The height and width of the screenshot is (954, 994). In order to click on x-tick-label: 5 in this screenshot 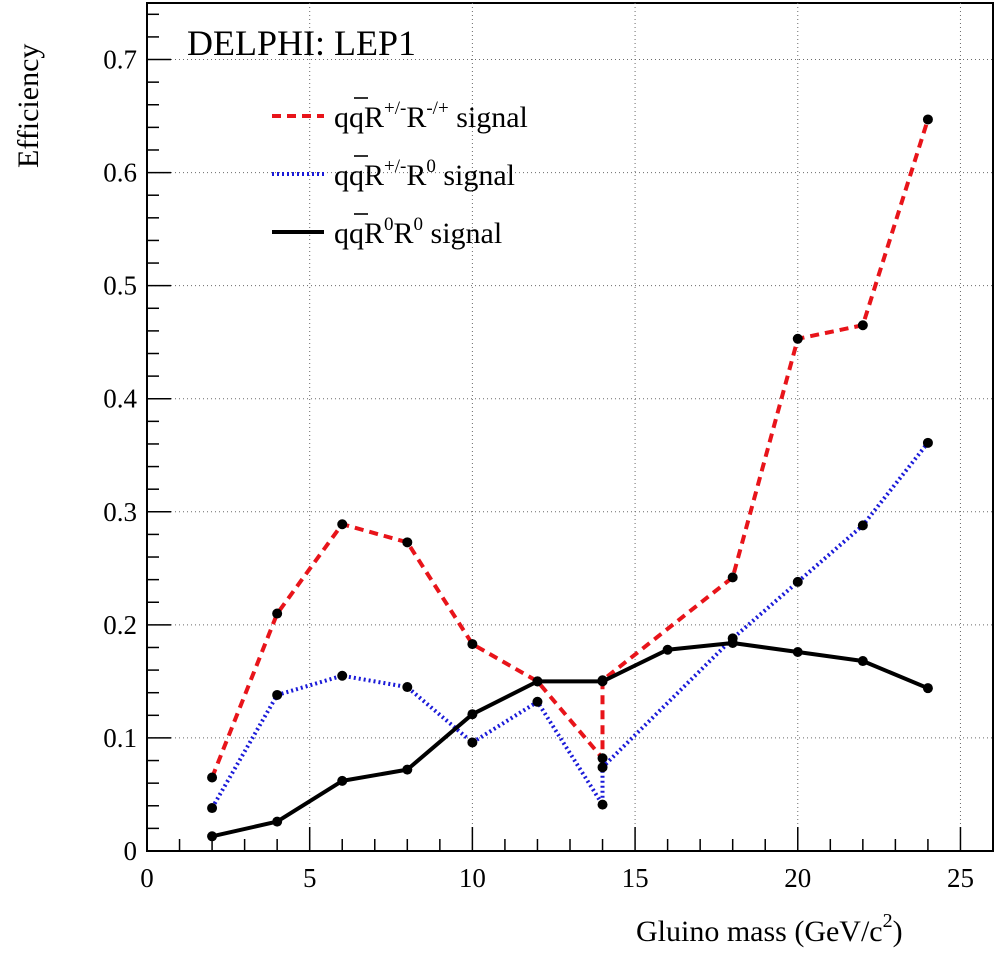, I will do `click(310, 878)`.